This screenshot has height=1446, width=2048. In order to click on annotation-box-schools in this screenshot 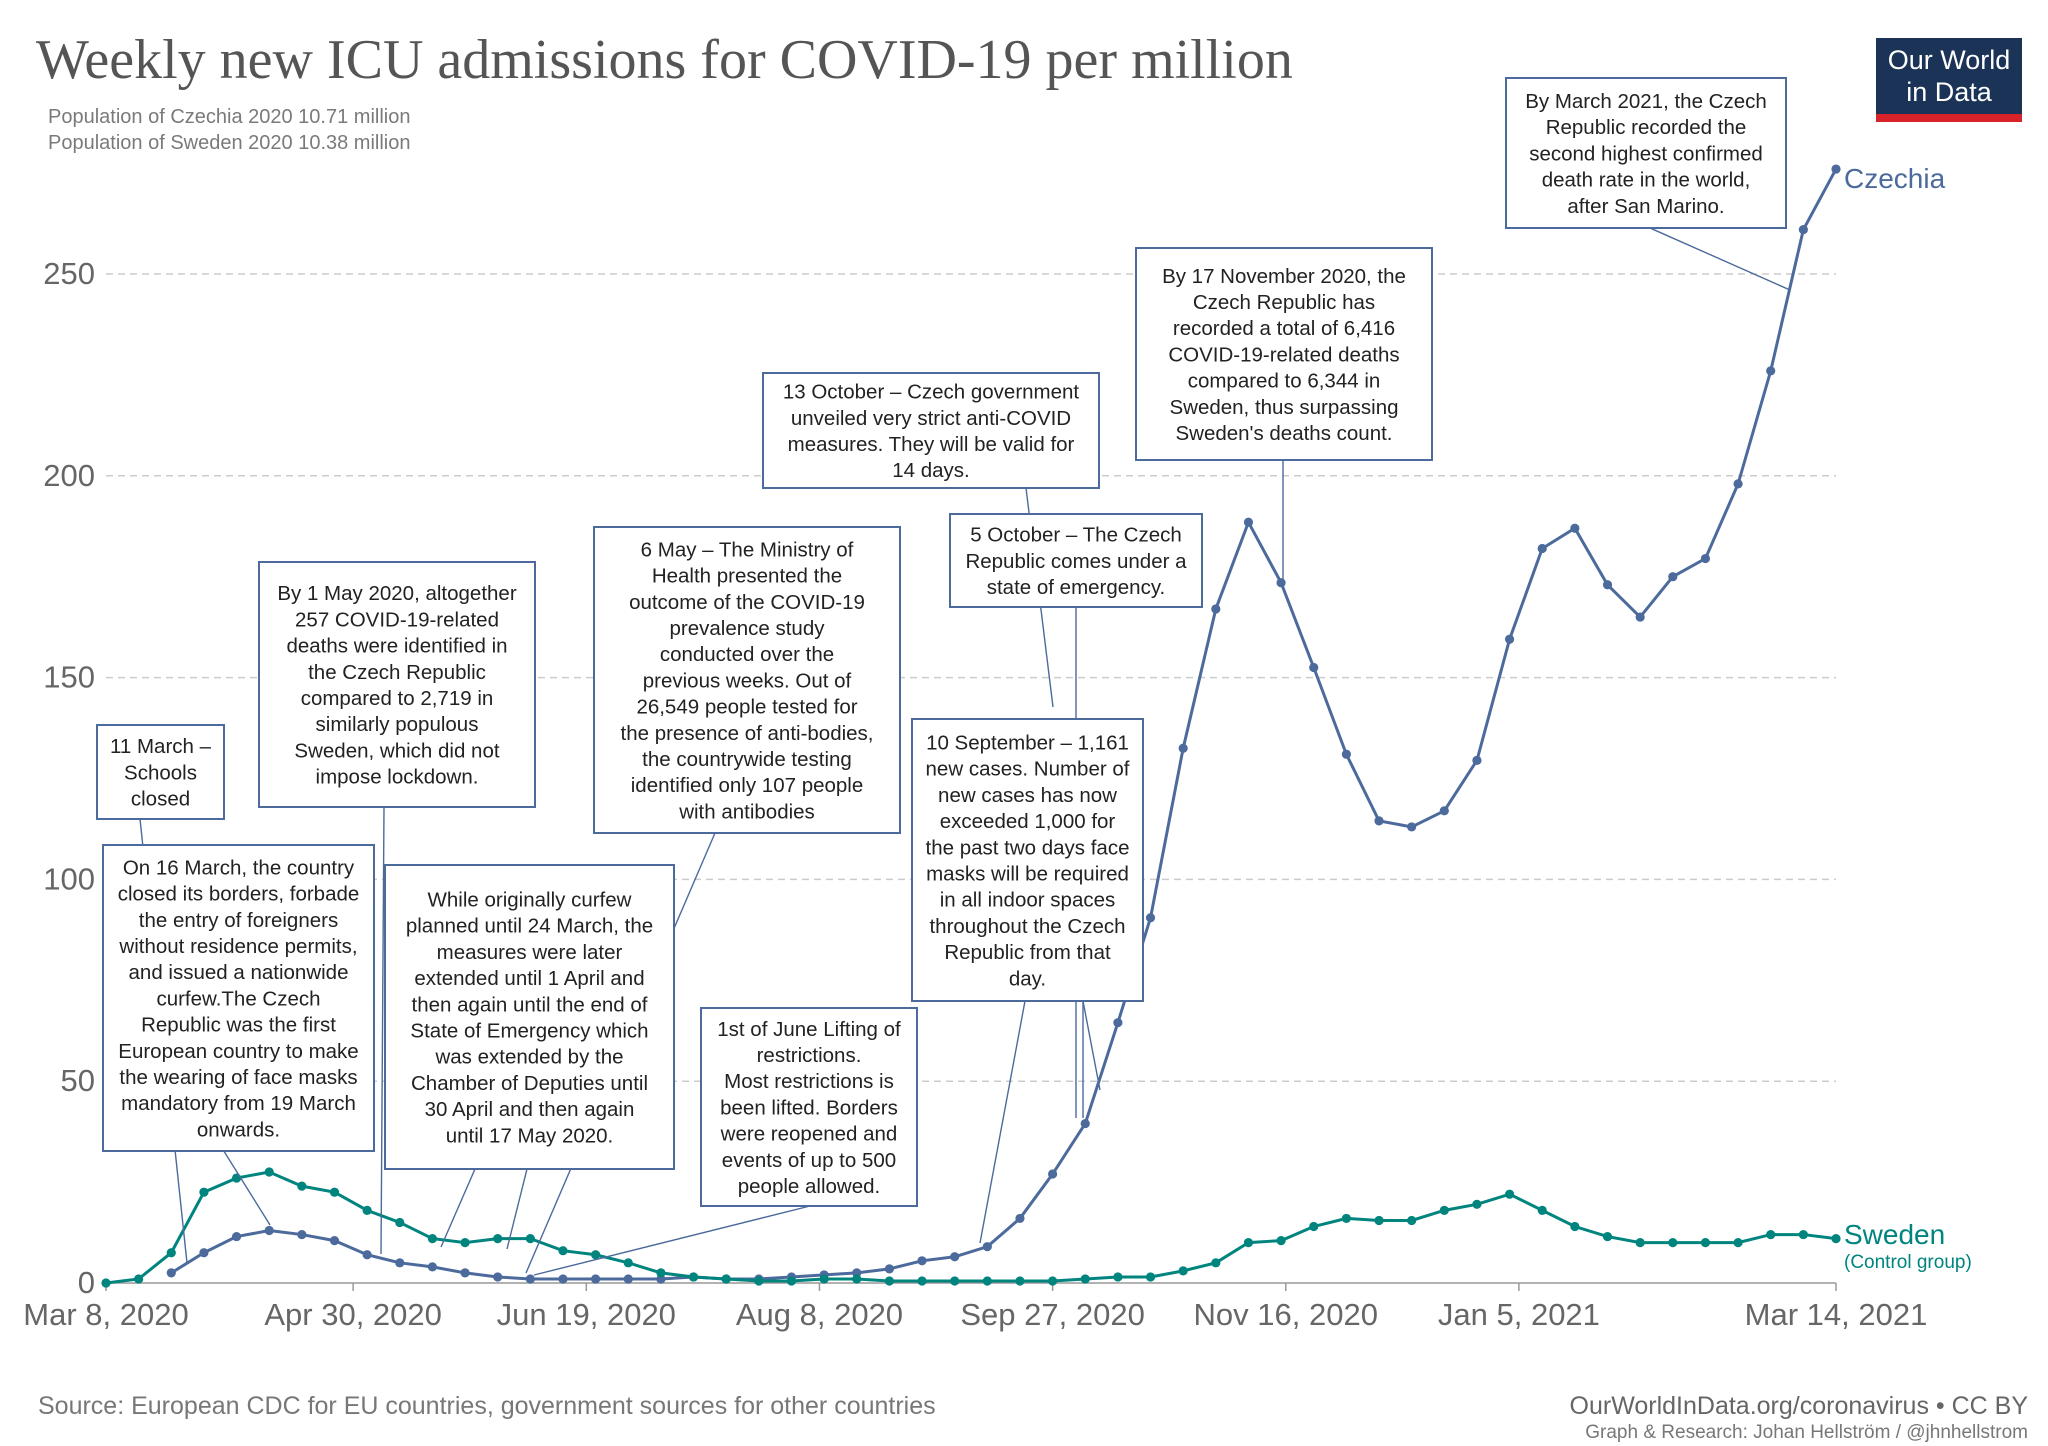, I will do `click(160, 772)`.